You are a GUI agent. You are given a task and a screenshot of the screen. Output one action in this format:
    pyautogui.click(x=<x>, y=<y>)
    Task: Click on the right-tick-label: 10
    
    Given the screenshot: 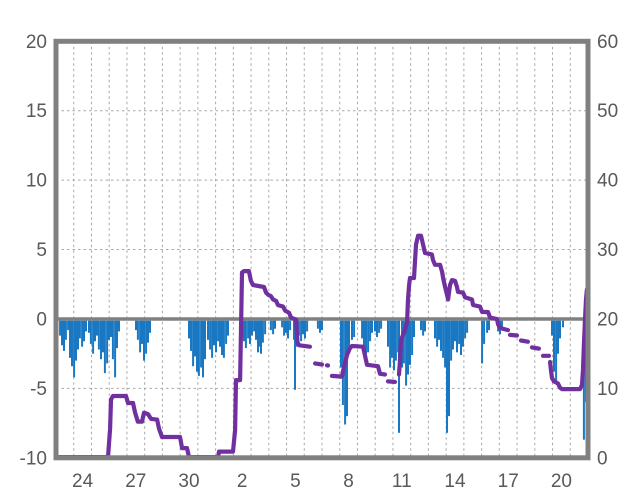 What is the action you would take?
    pyautogui.click(x=607, y=389)
    